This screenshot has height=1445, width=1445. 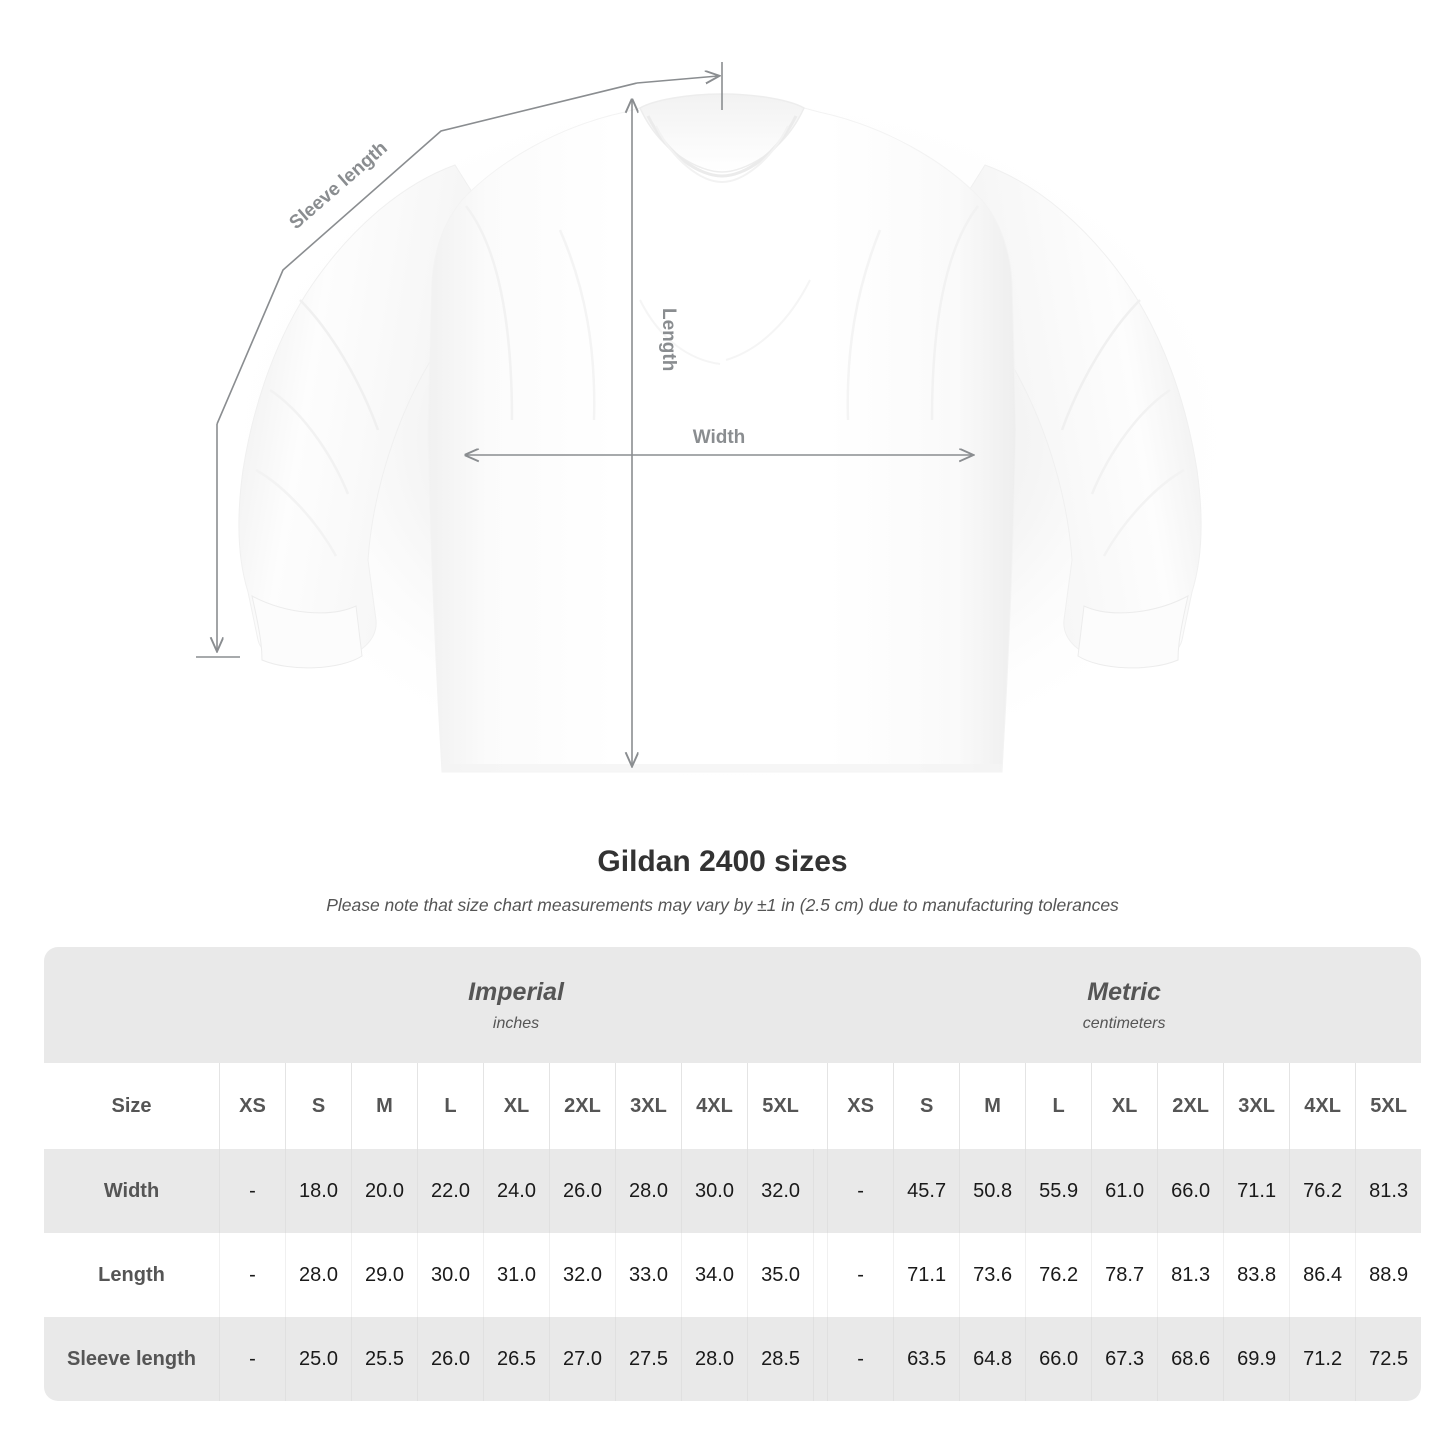 I want to click on size-header-metric-3xl: 3XL, so click(x=1256, y=1106).